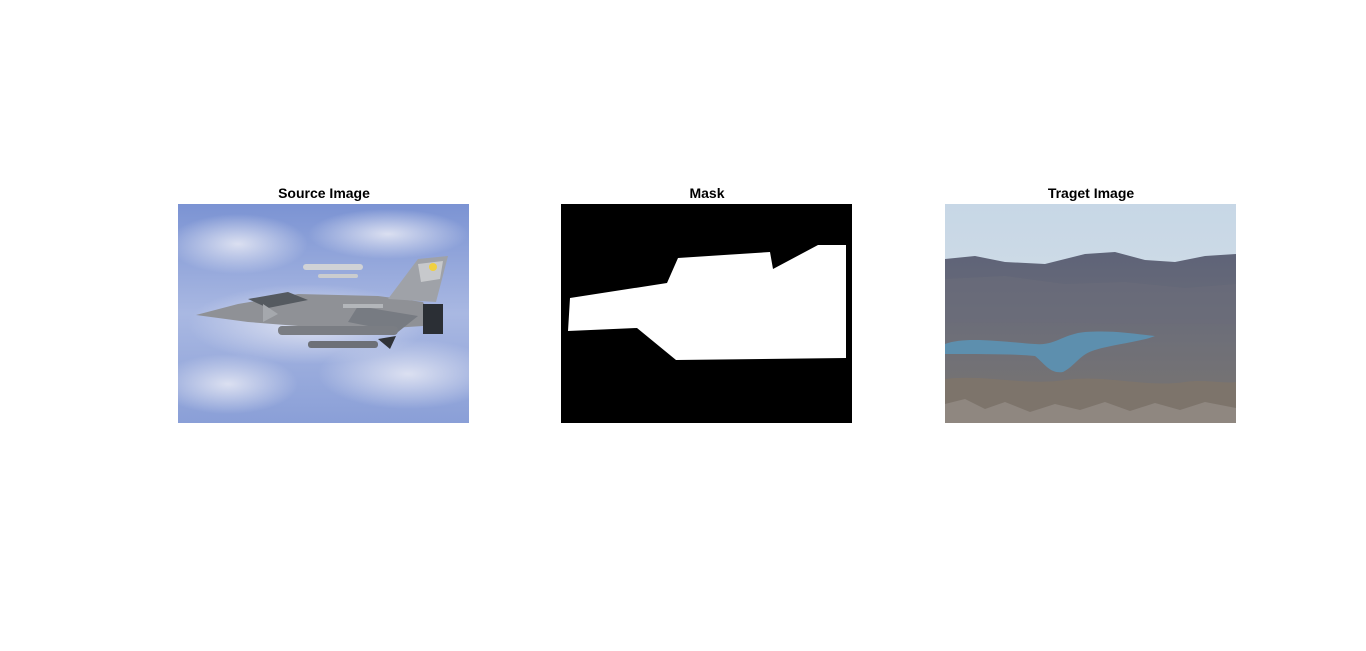  What do you see at coordinates (1091, 193) in the screenshot?
I see `target-image-title: Traget Image` at bounding box center [1091, 193].